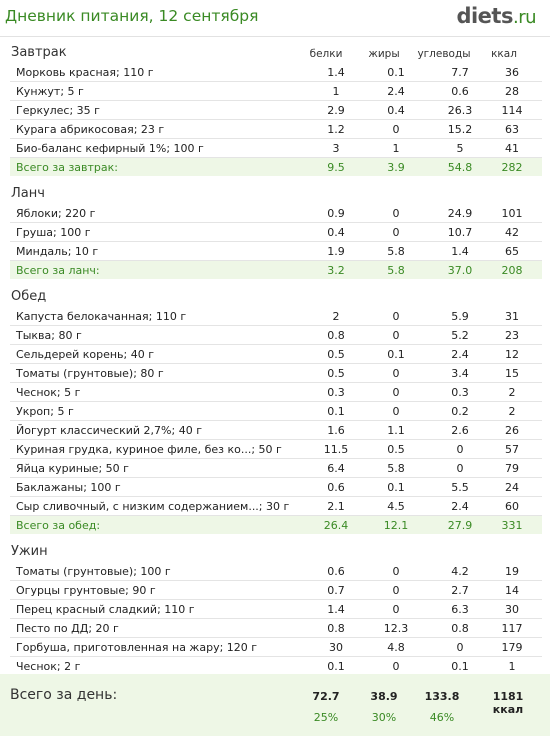 The width and height of the screenshot is (550, 736). Describe the element at coordinates (48, 392) in the screenshot. I see `food-name: Чеснок; 5 г` at that location.